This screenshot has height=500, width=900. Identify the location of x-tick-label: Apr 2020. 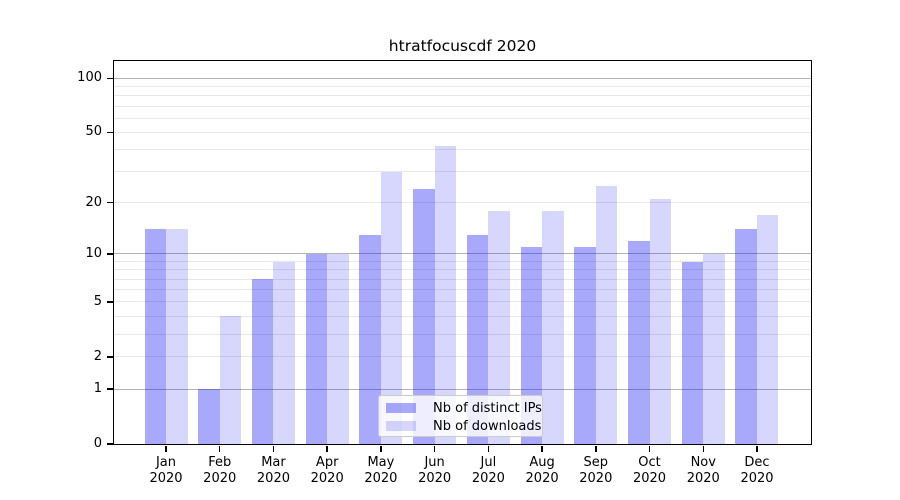
(327, 471).